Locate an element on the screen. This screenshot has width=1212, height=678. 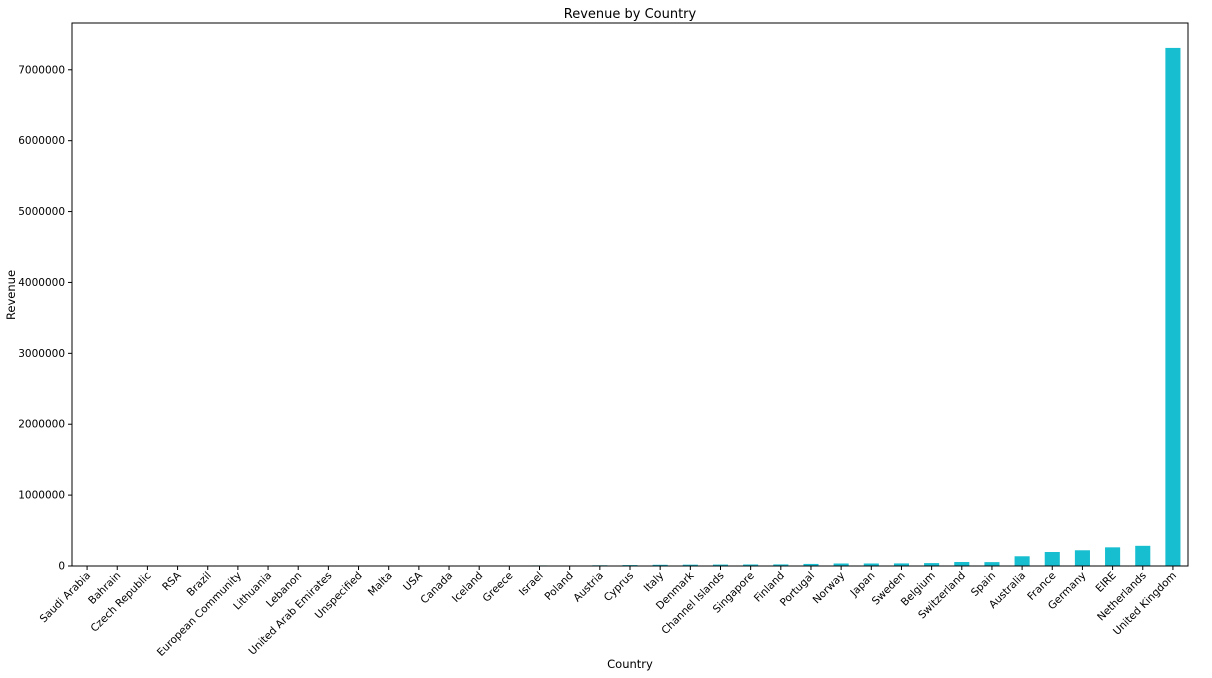
y-tick-label: 0 is located at coordinates (61, 567).